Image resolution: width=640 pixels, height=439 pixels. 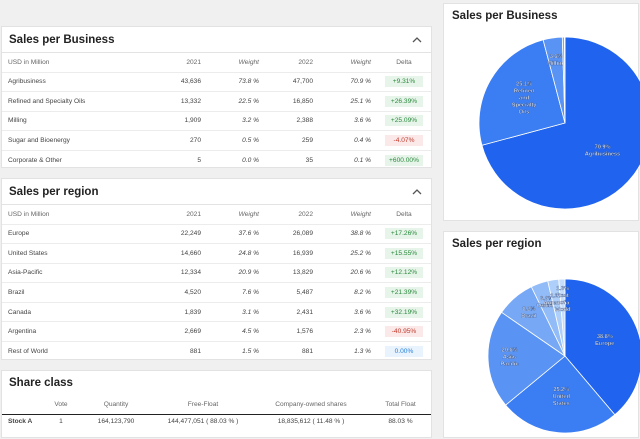 I want to click on value-2022: 13,829, so click(x=292, y=272).